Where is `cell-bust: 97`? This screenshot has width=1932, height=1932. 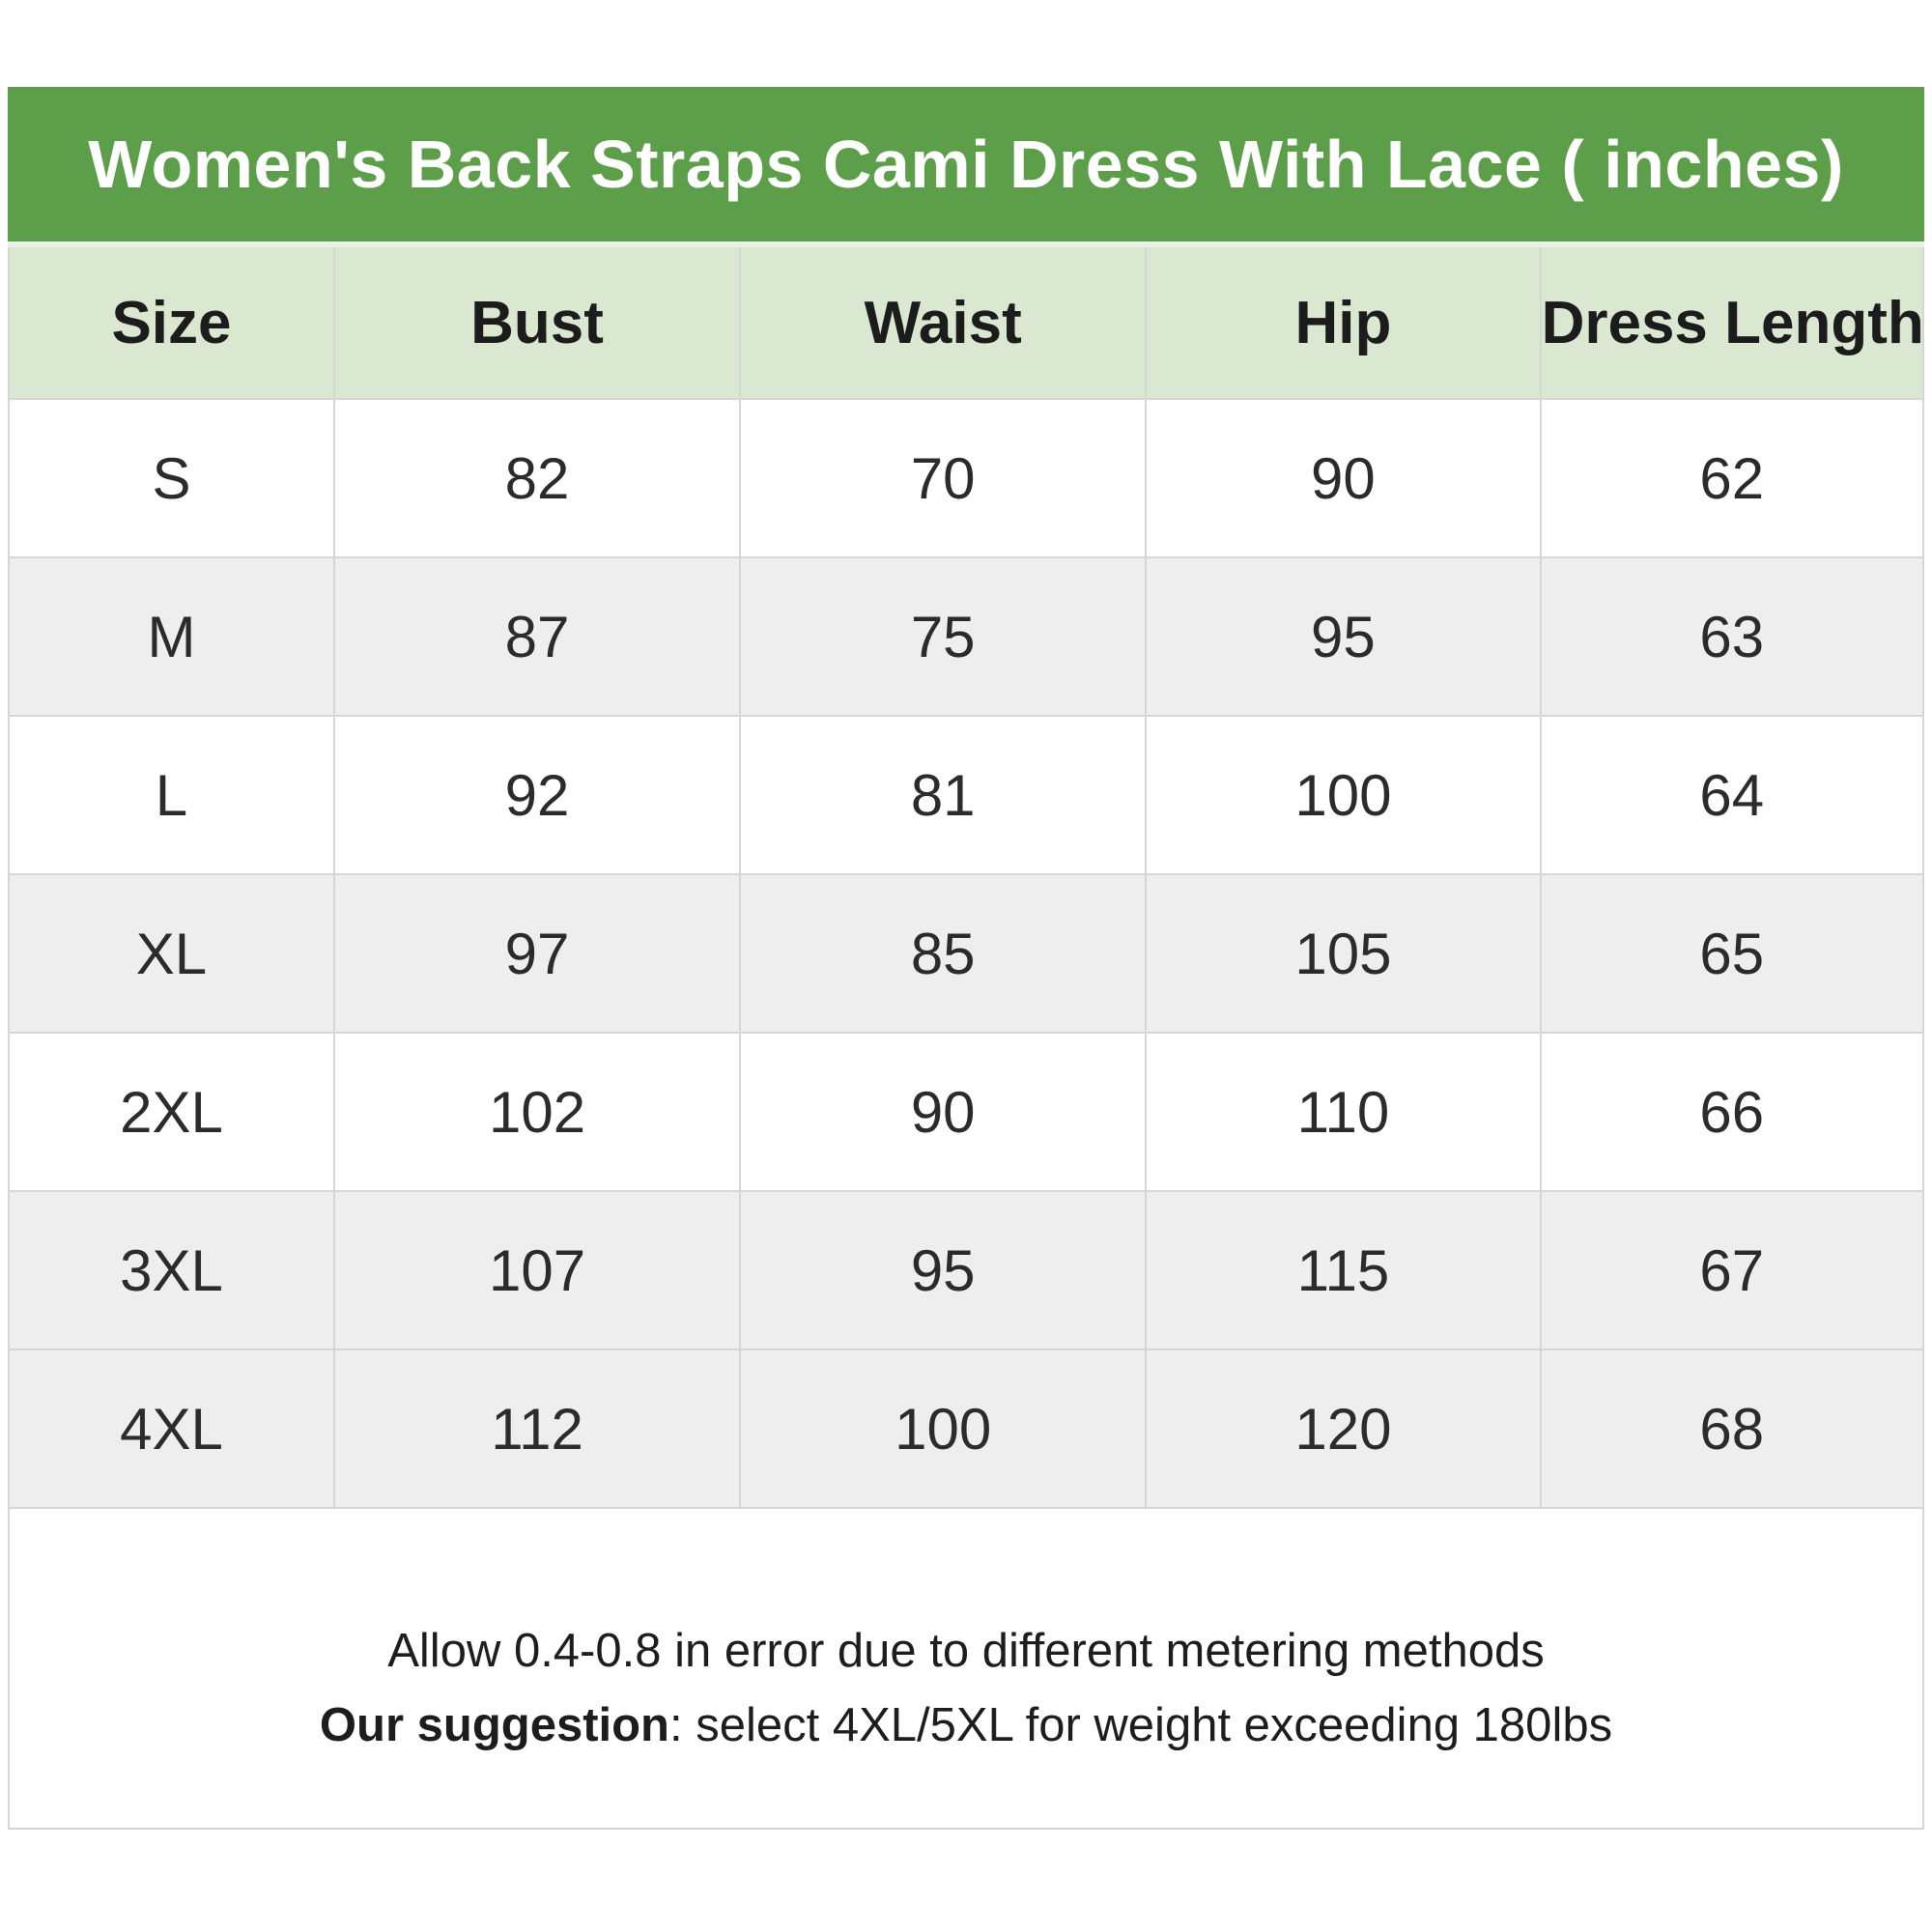 cell-bust: 97 is located at coordinates (537, 953).